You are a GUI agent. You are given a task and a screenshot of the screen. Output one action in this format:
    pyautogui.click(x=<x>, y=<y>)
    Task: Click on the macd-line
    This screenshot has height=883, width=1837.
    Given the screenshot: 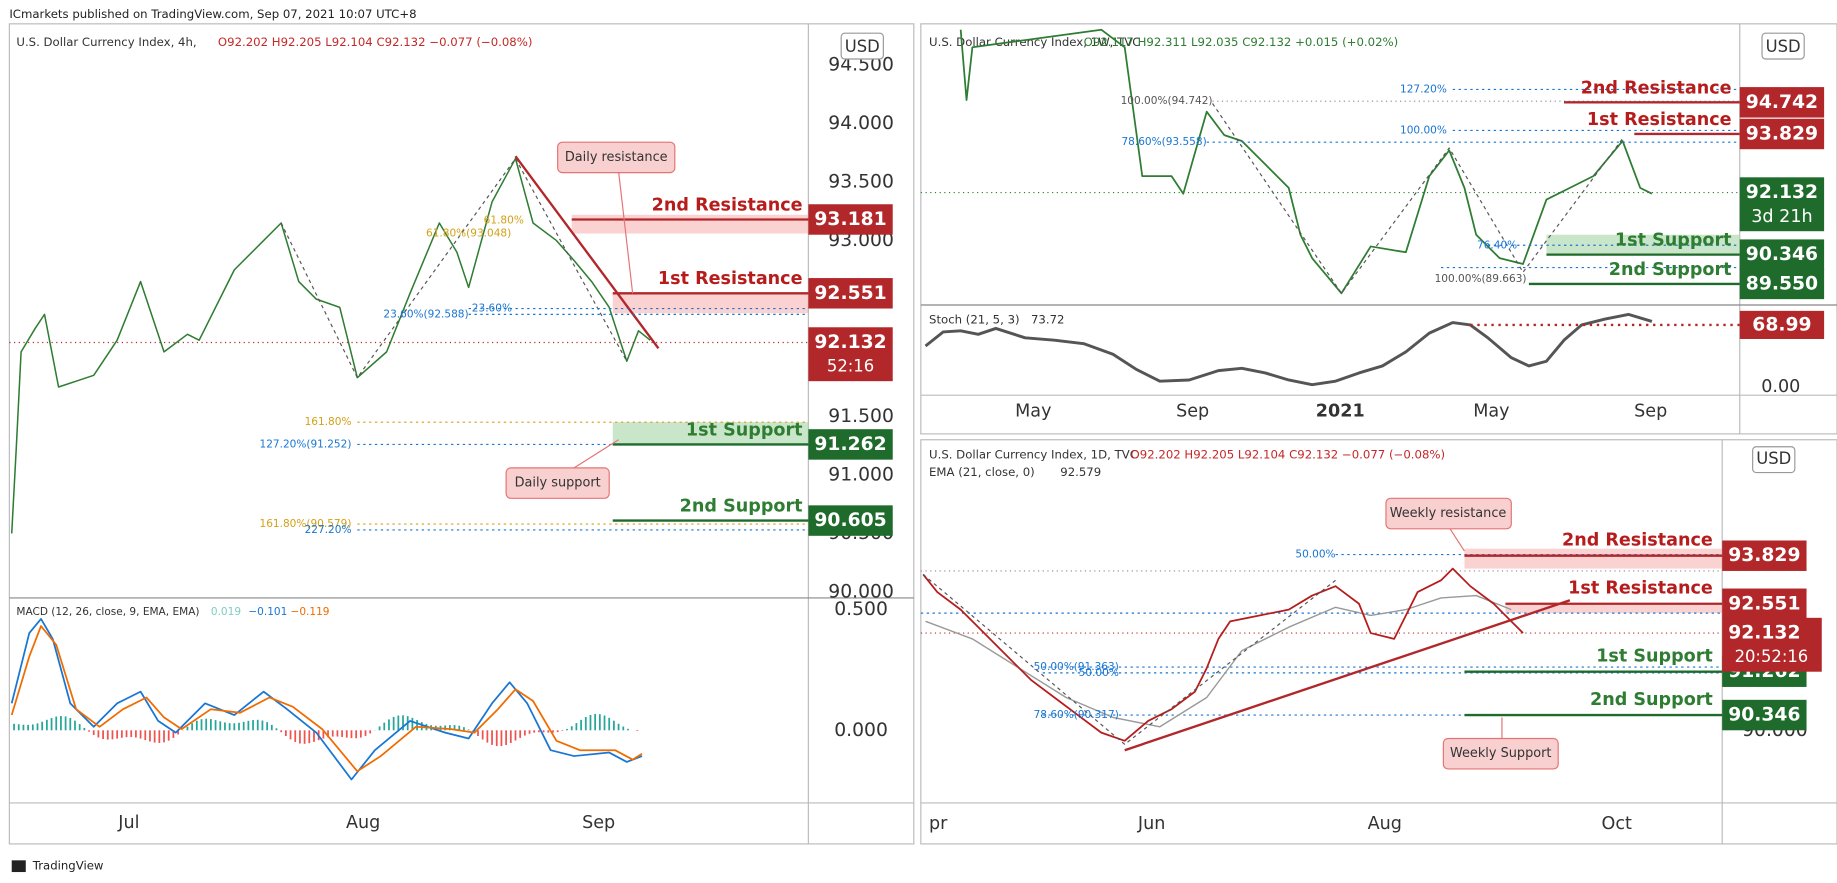 What is the action you would take?
    pyautogui.click(x=326, y=699)
    